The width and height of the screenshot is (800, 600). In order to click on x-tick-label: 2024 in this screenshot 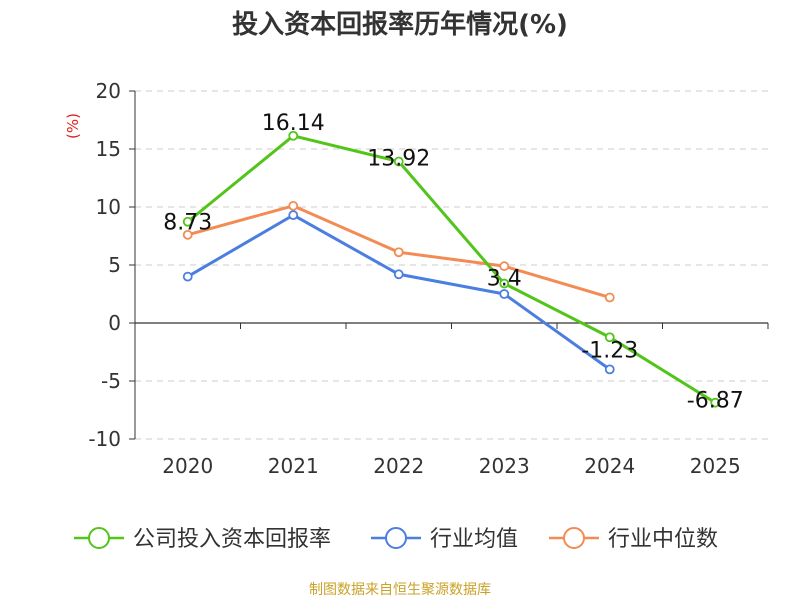, I will do `click(609, 466)`.